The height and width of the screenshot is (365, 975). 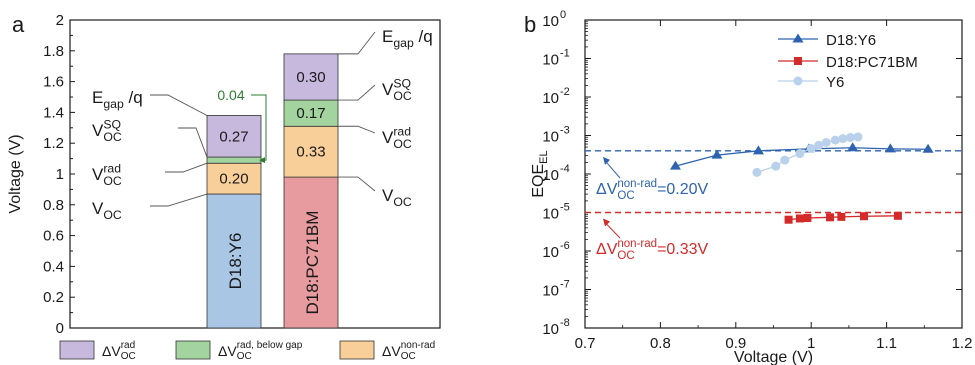 What do you see at coordinates (97, 97) in the screenshot?
I see `level-label-y6-0-base: E` at bounding box center [97, 97].